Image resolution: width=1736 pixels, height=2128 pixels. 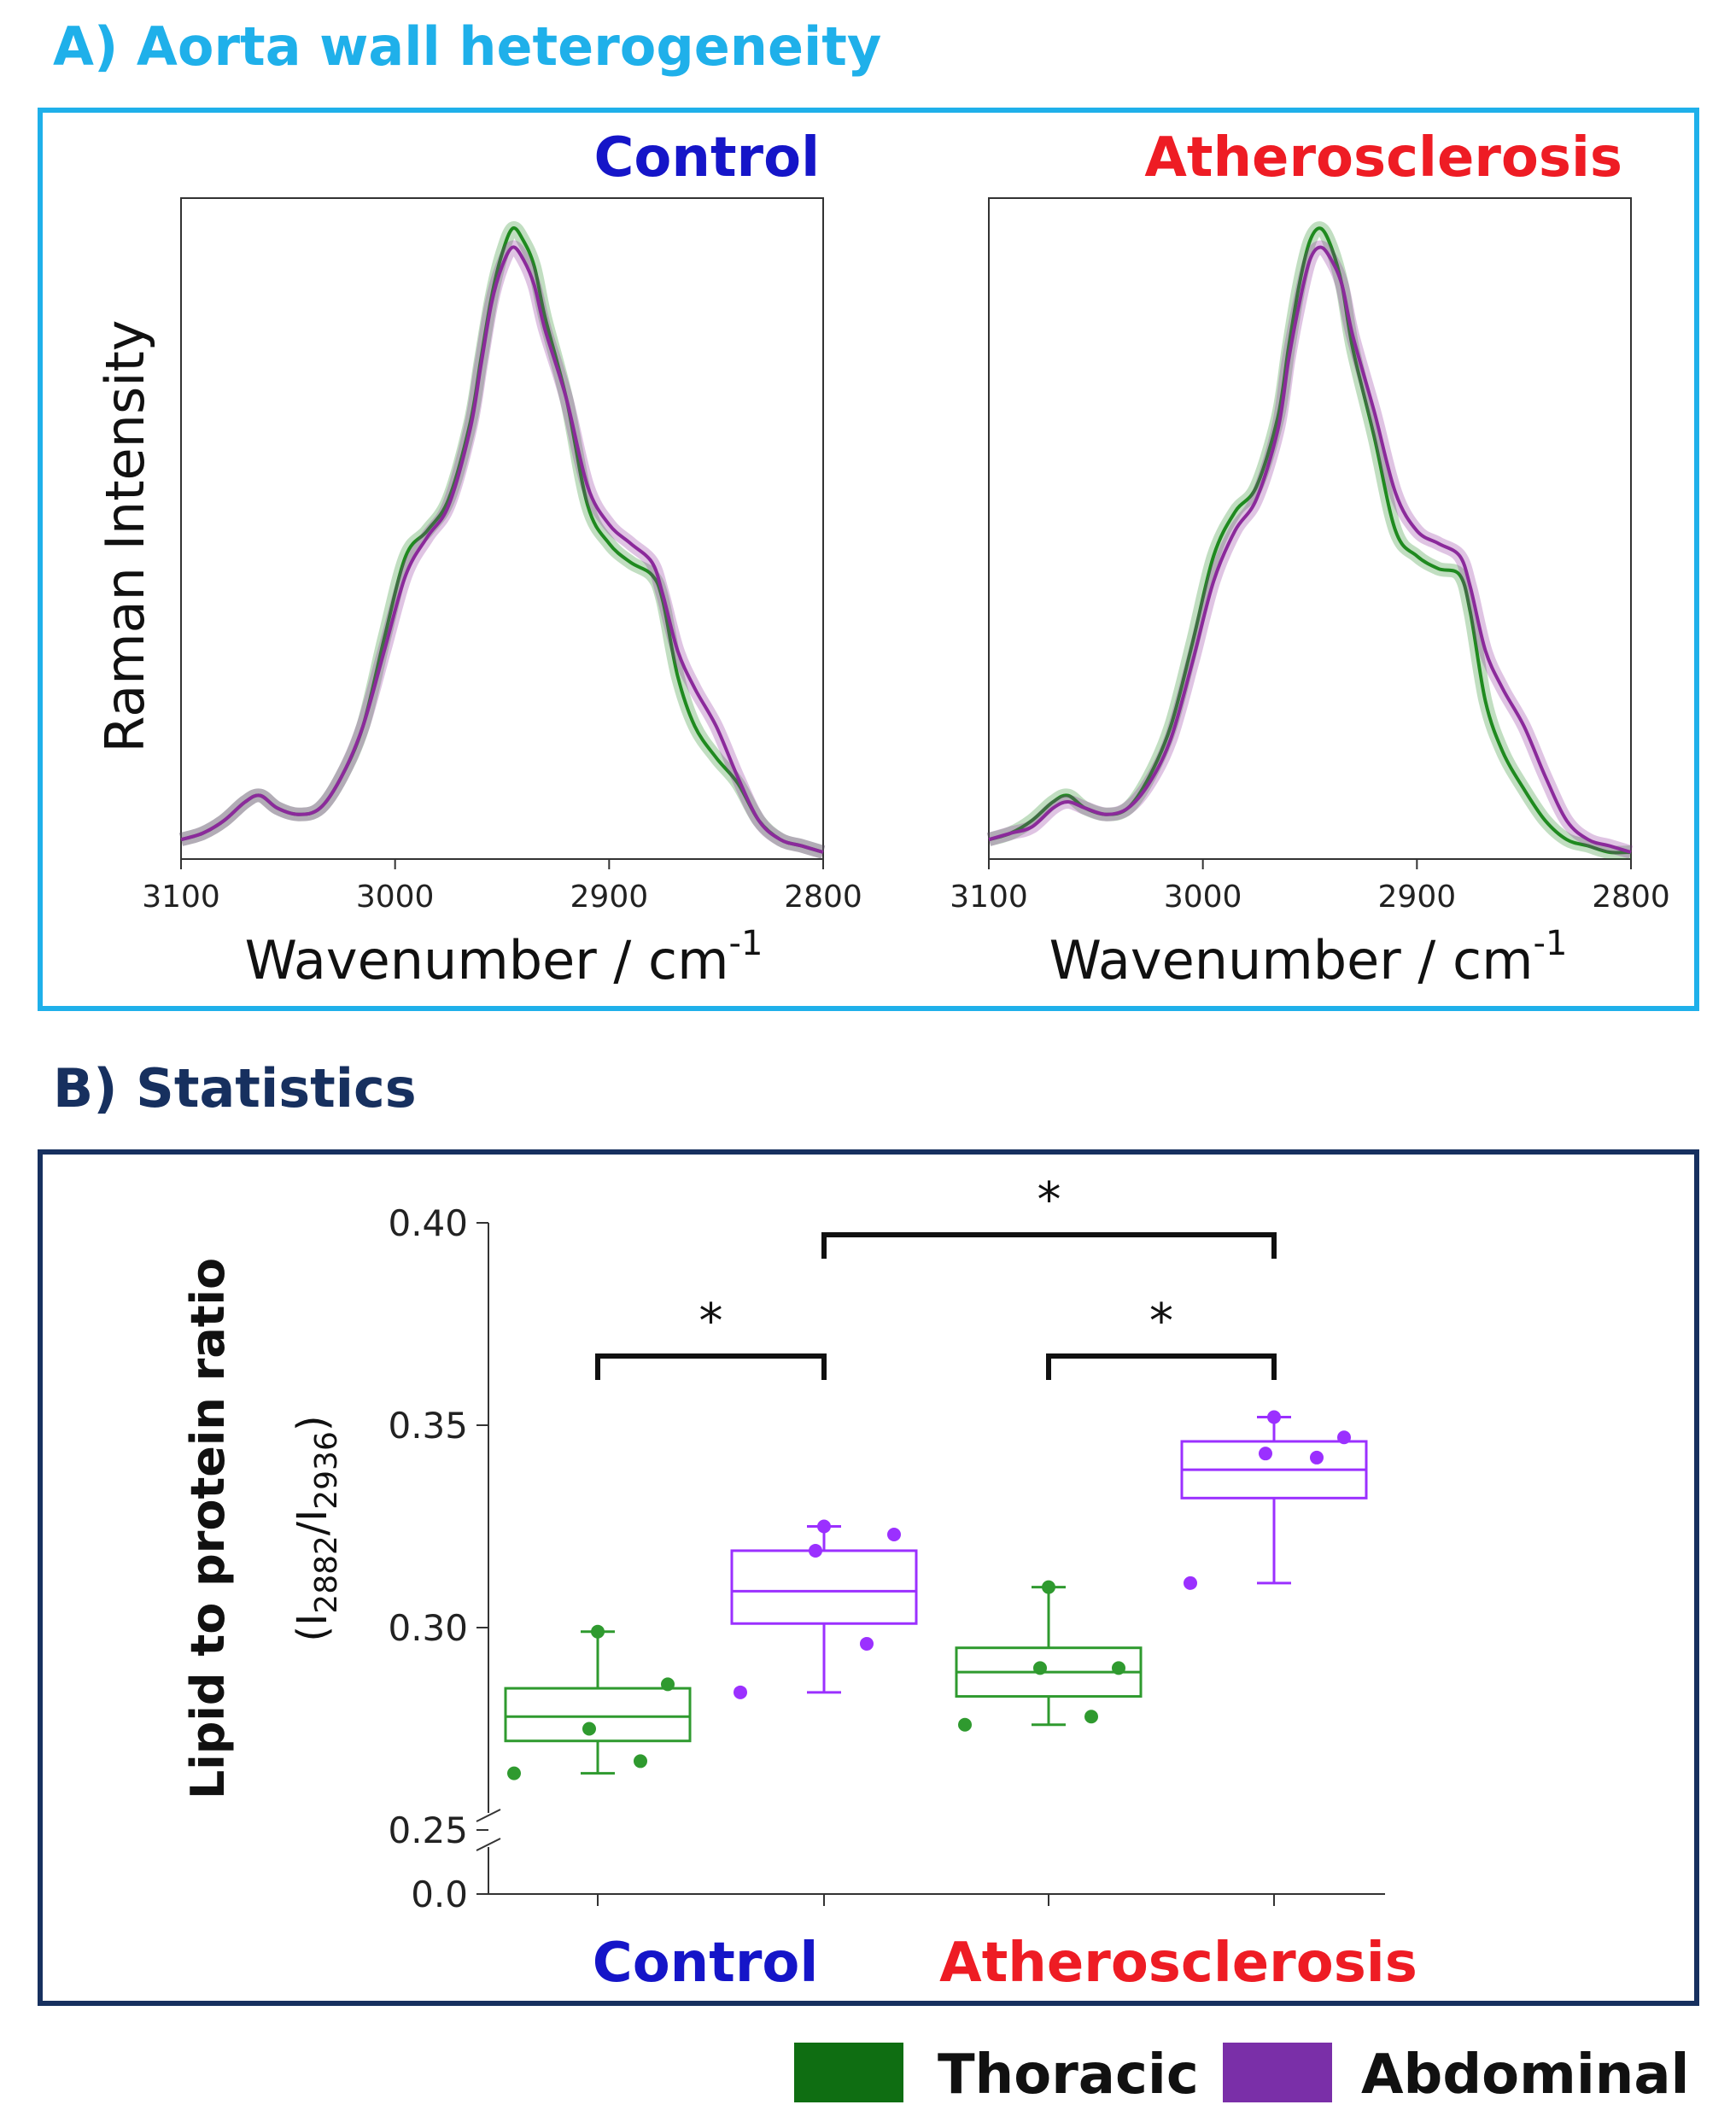 I want to click on atherosclerosis-x-tick-label: 3100, so click(x=989, y=897).